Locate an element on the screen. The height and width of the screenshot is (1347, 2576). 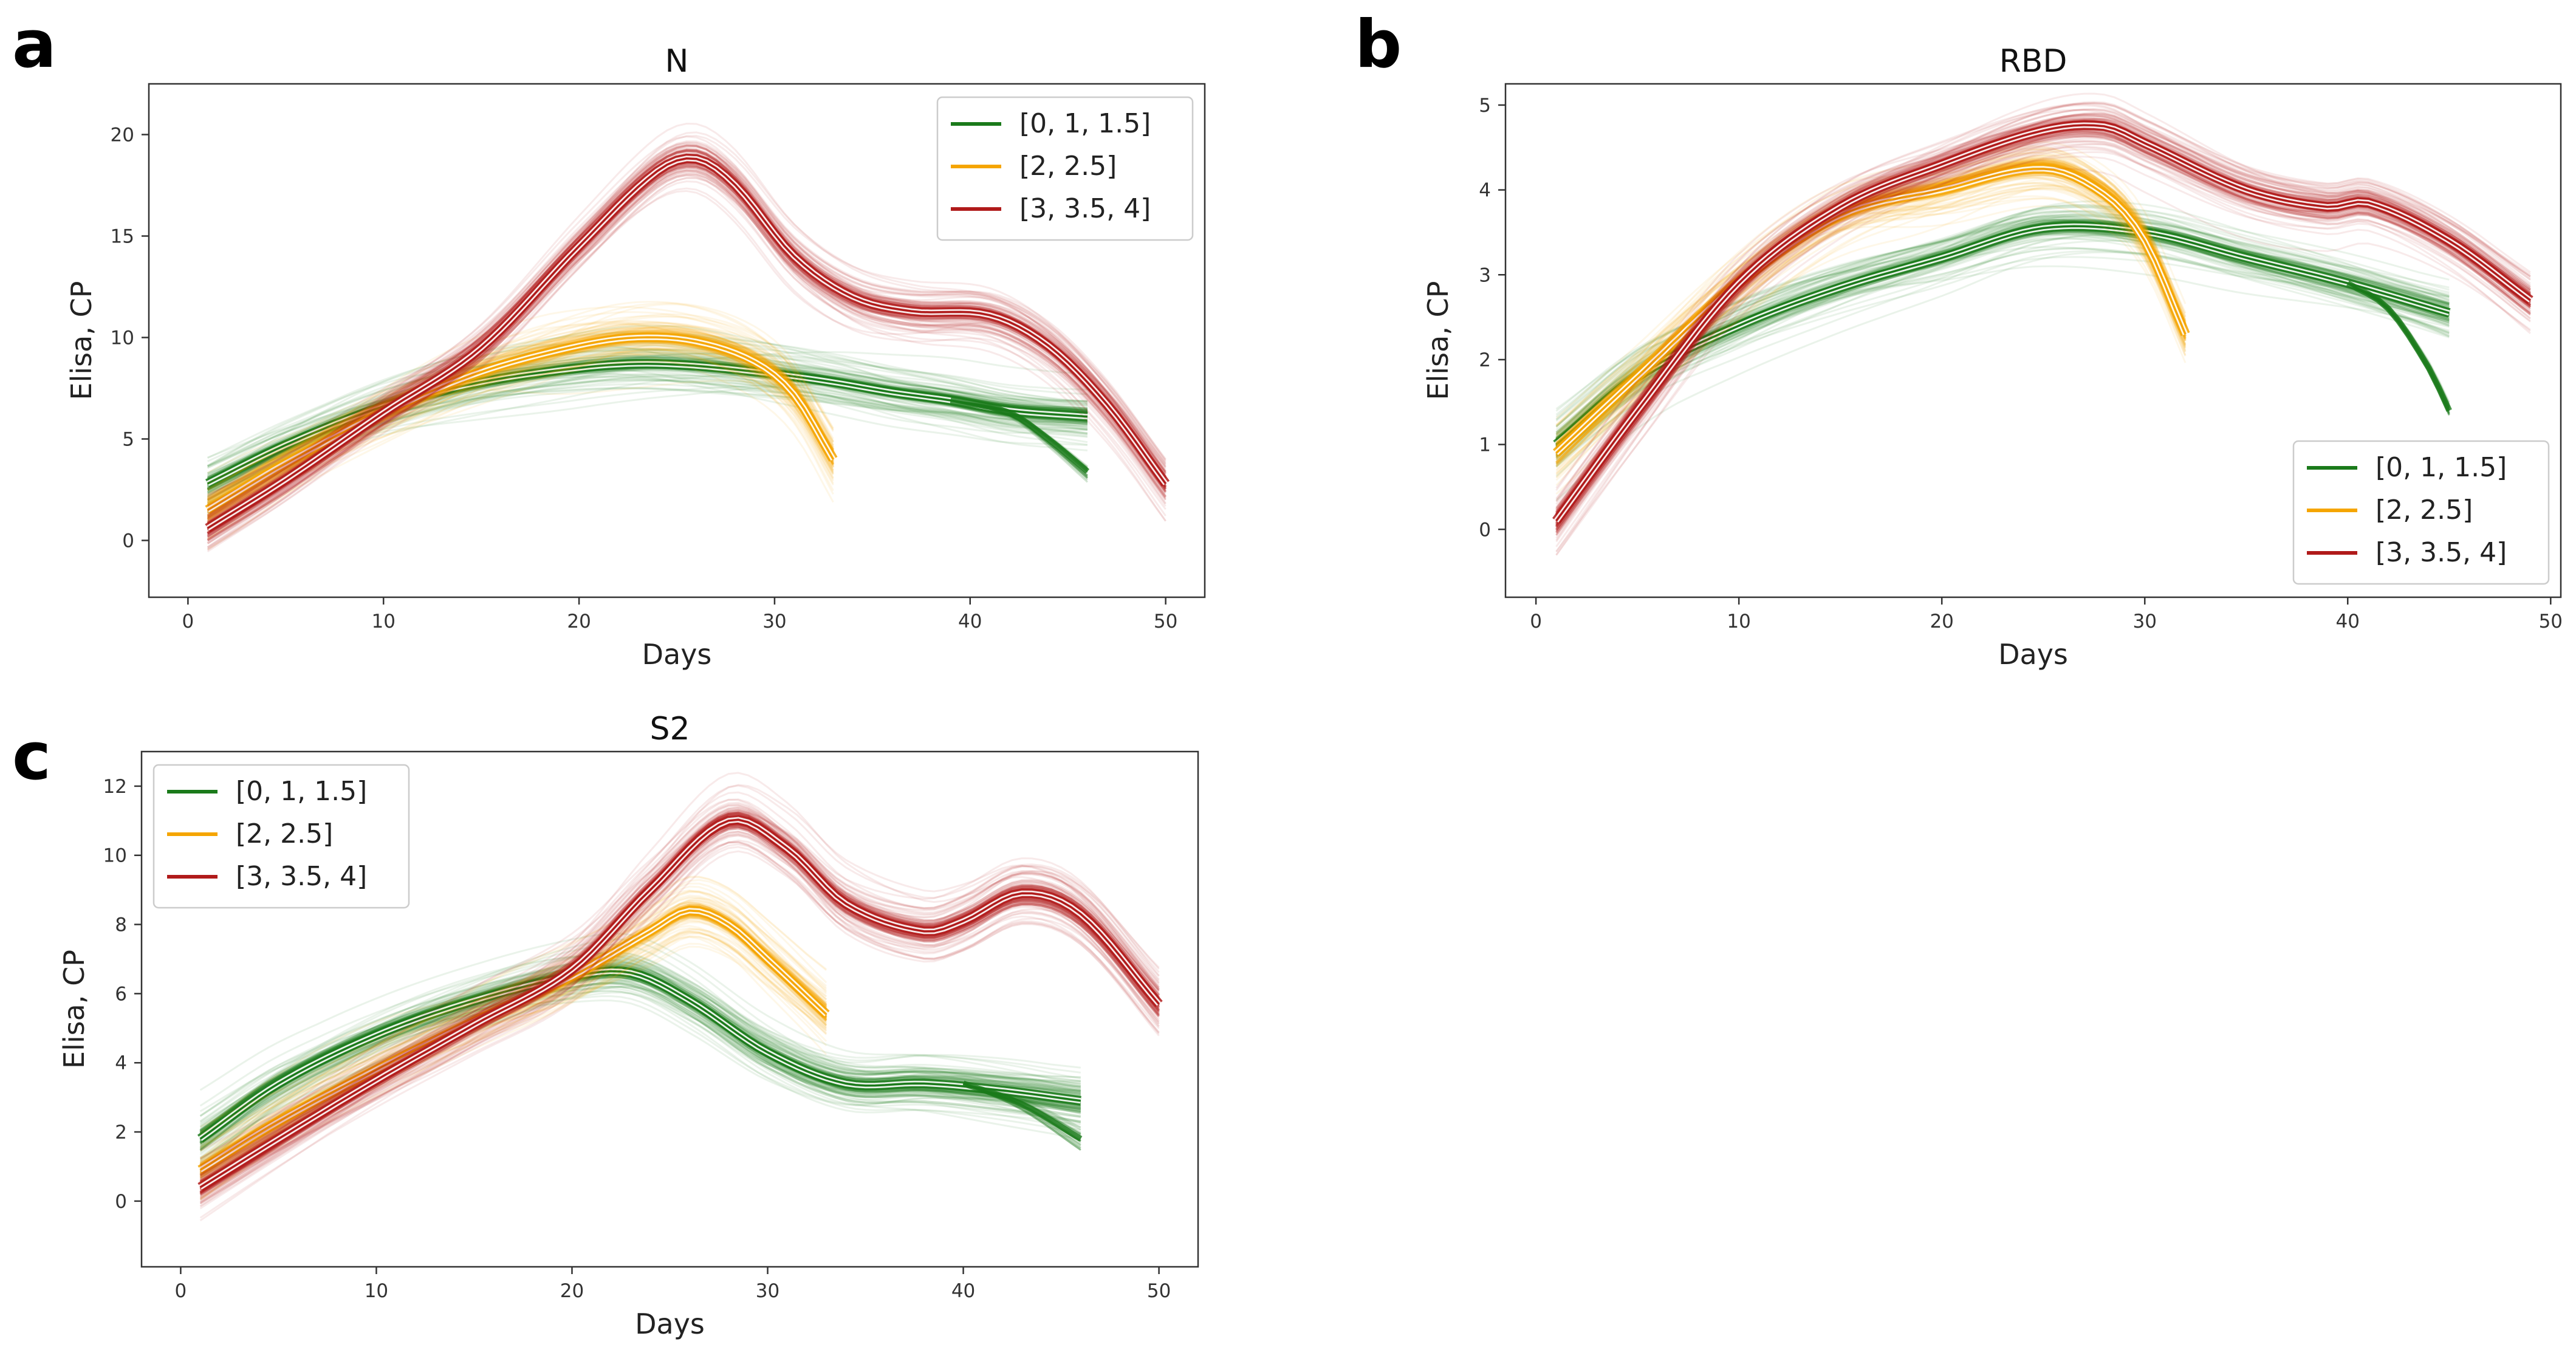
legend-box is located at coordinates (2421, 512).